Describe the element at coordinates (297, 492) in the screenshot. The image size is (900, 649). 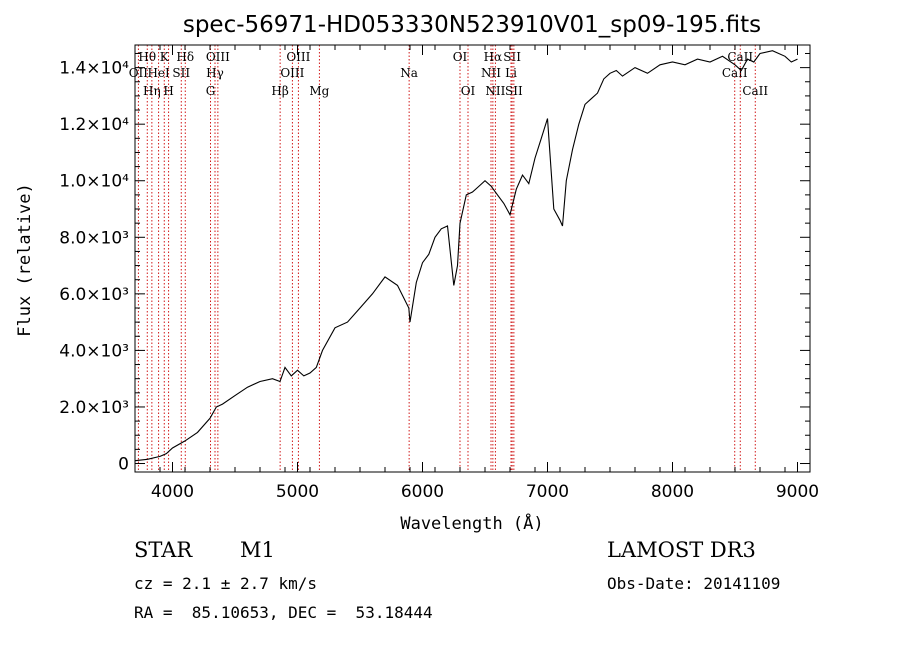
I see `x-tick-label-1: 5000` at that location.